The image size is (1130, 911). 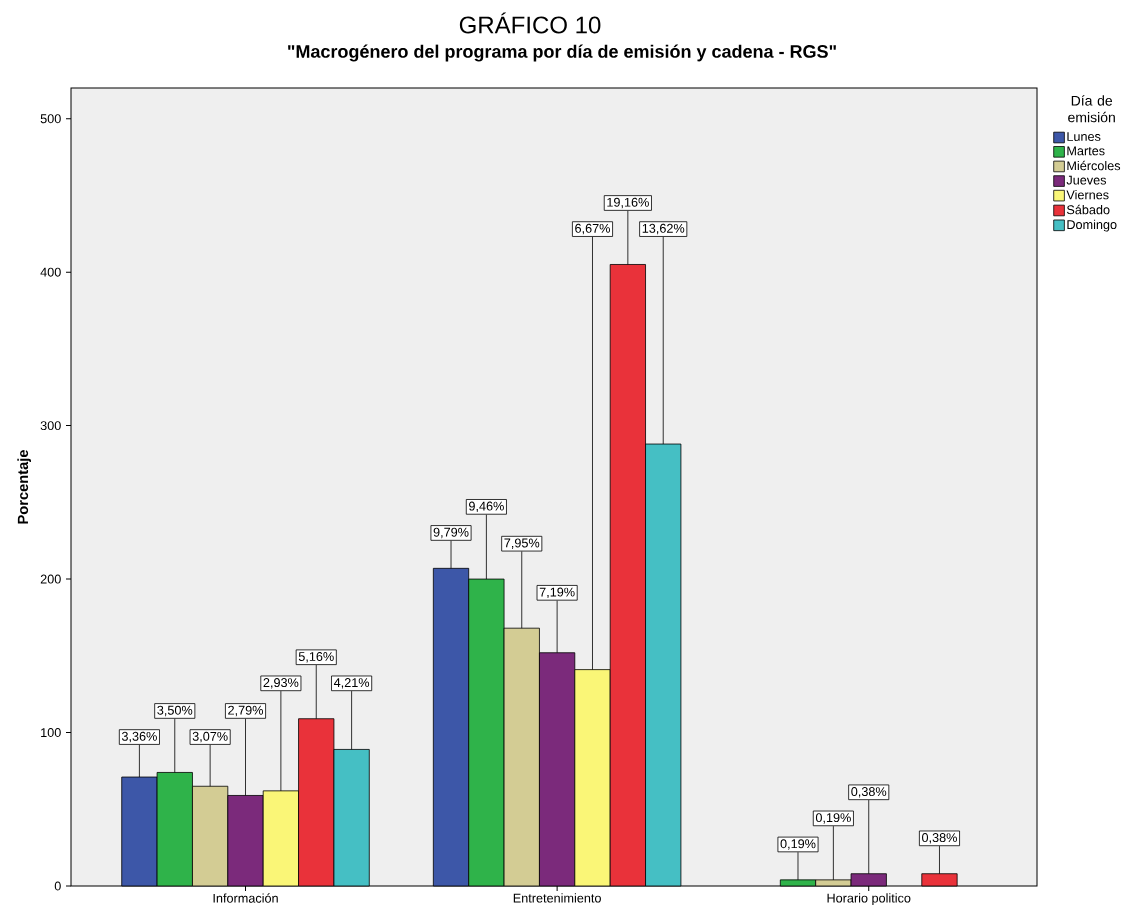 I want to click on y-axis-title: Porcentaje, so click(x=24, y=487).